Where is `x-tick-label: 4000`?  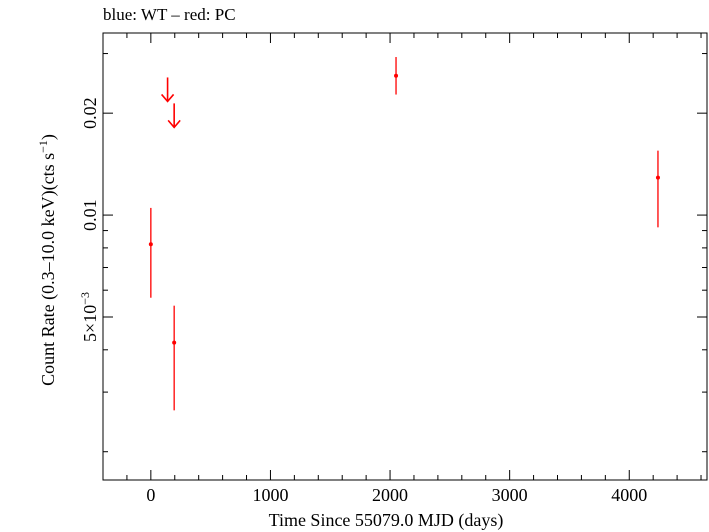
x-tick-label: 4000 is located at coordinates (629, 495).